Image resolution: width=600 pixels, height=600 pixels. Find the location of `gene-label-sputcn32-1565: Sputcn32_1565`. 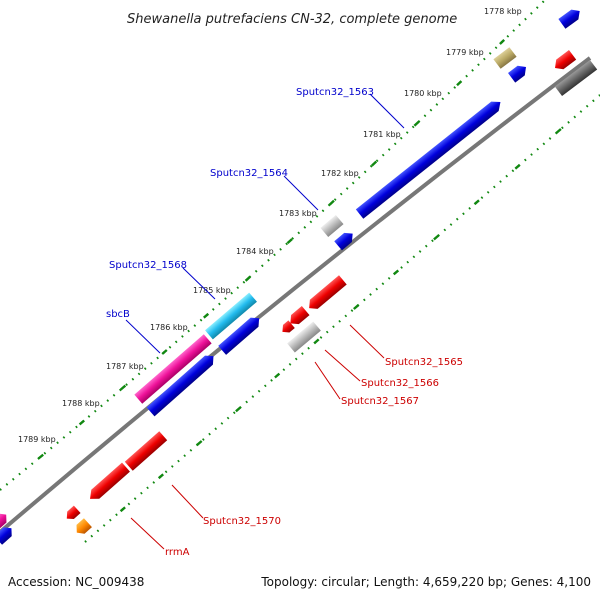

gene-label-sputcn32-1565: Sputcn32_1565 is located at coordinates (424, 362).